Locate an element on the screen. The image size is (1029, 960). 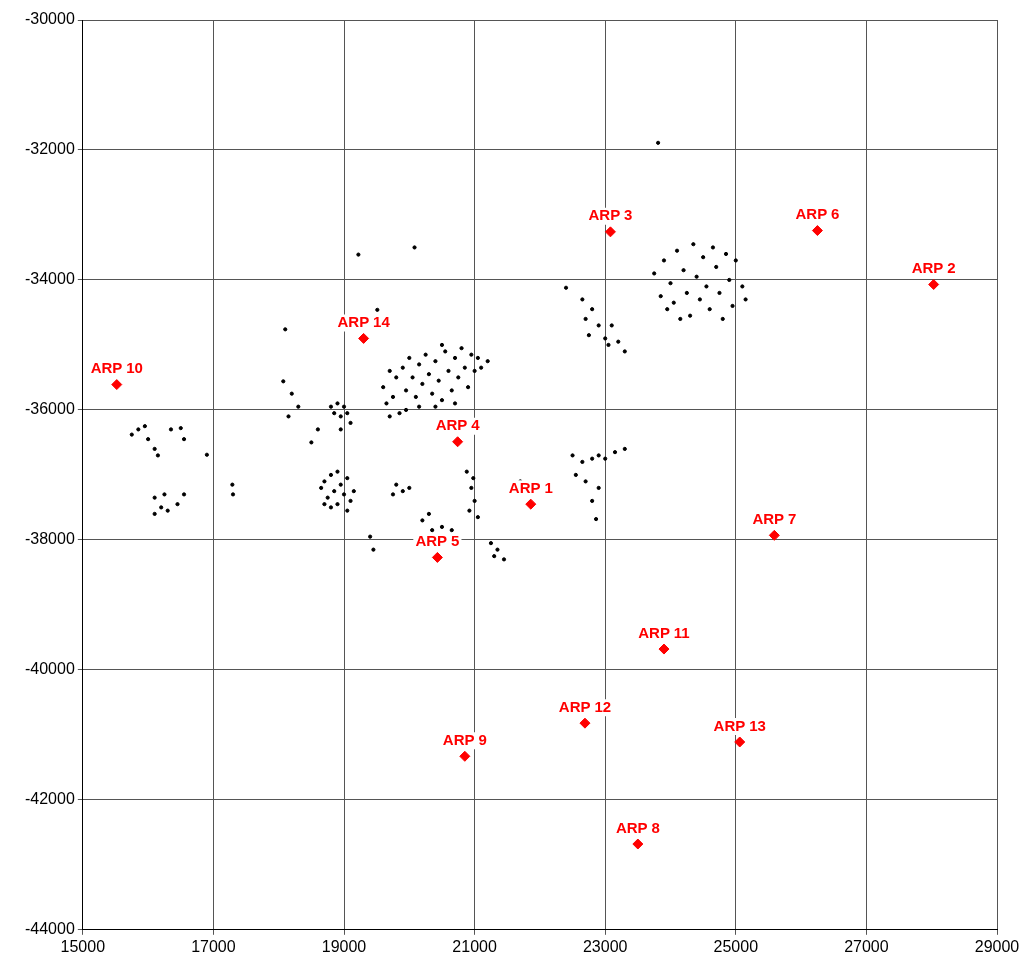
annotation: ARP 1 is located at coordinates (530, 487).